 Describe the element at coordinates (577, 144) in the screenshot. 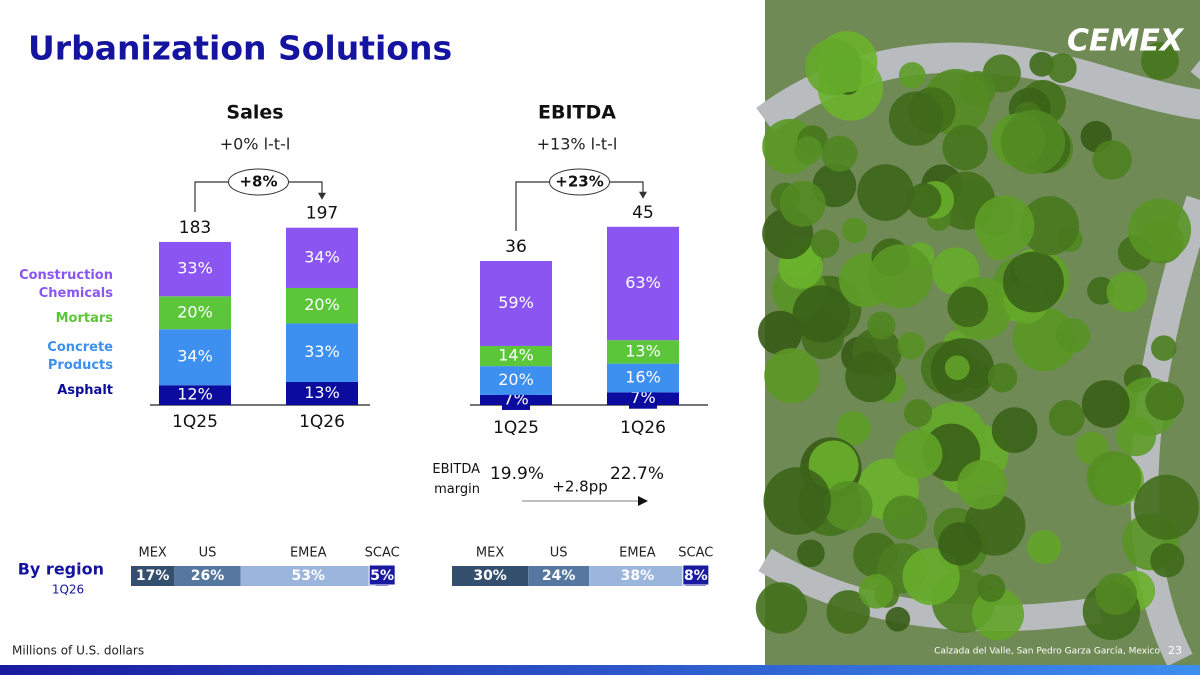

I see `chart-subtitle: +13% l-t-l` at that location.